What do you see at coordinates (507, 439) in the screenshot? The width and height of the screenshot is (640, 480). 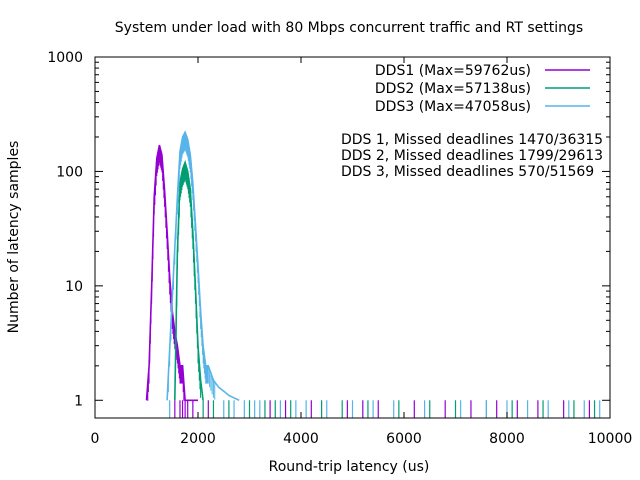 I see `x-tick-label: 8000` at bounding box center [507, 439].